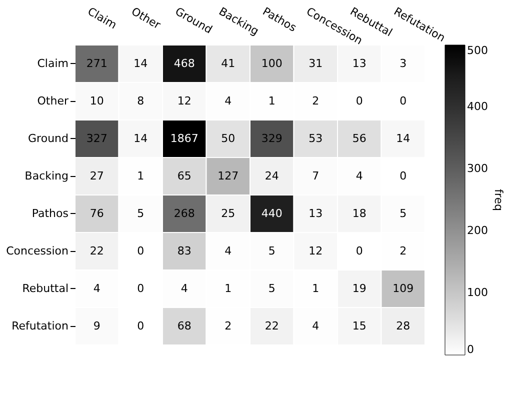 The image size is (514, 404). What do you see at coordinates (271, 63) in the screenshot?
I see `data-label: 100` at bounding box center [271, 63].